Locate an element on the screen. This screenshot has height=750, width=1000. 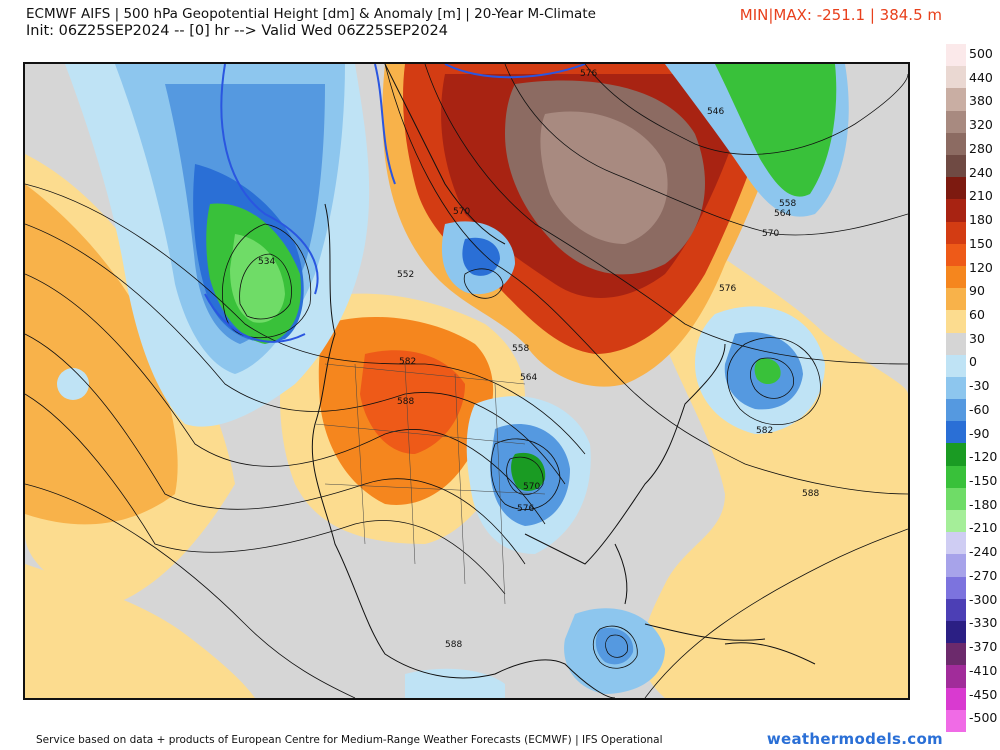
anomaly-fill-atlantic-low-core is located at coordinates (767, 371).